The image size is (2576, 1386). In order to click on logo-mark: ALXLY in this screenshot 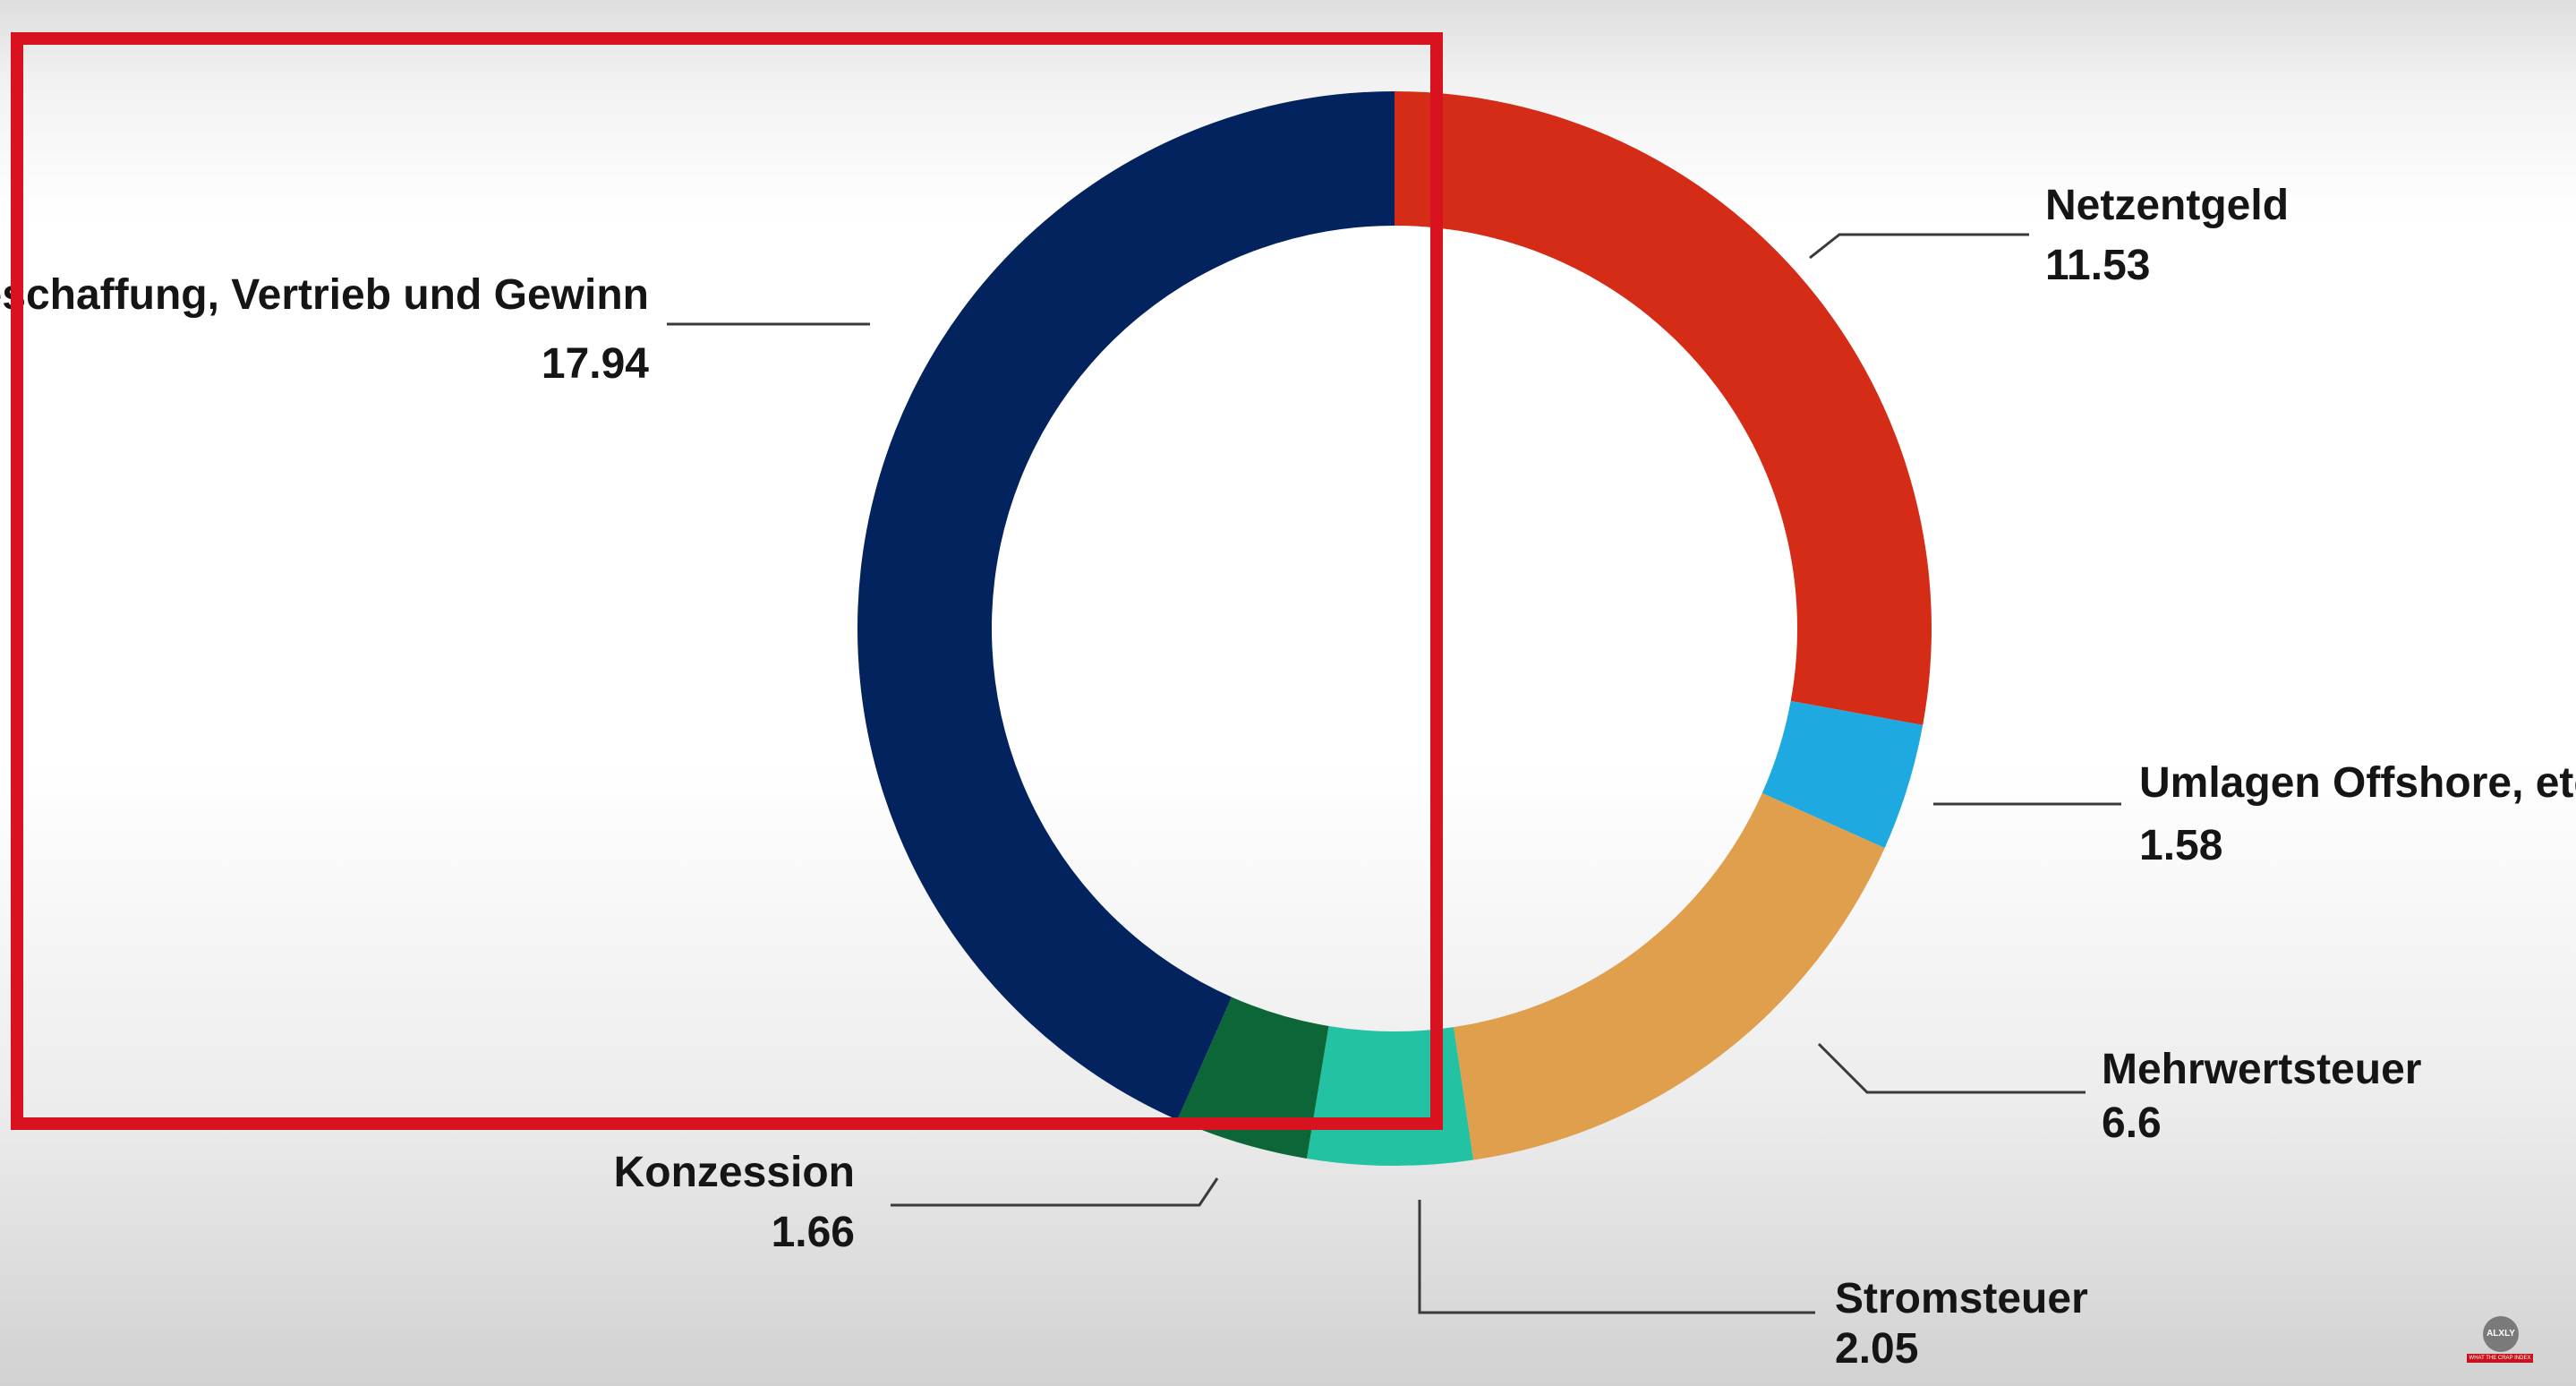, I will do `click(2501, 1334)`.